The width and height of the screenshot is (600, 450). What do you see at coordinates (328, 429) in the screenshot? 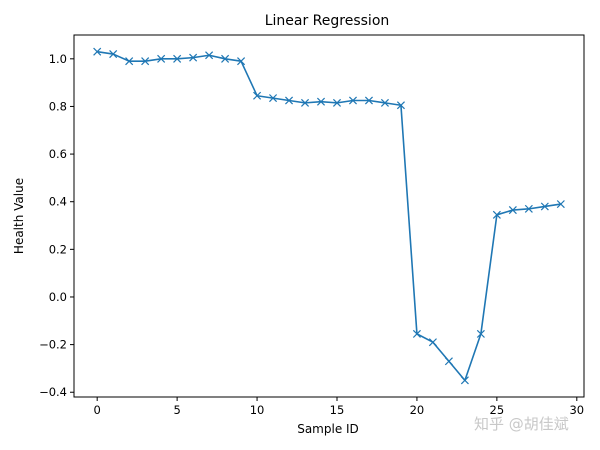
I see `x-axis-label: Sample ID` at bounding box center [328, 429].